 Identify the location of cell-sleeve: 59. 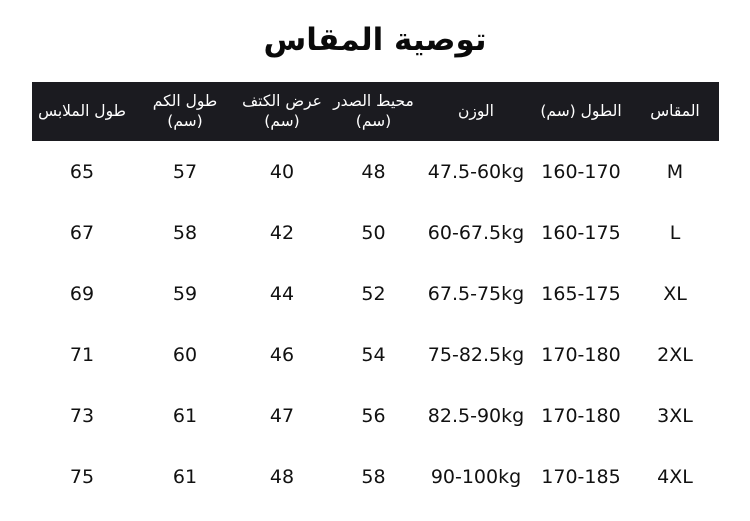
(185, 293).